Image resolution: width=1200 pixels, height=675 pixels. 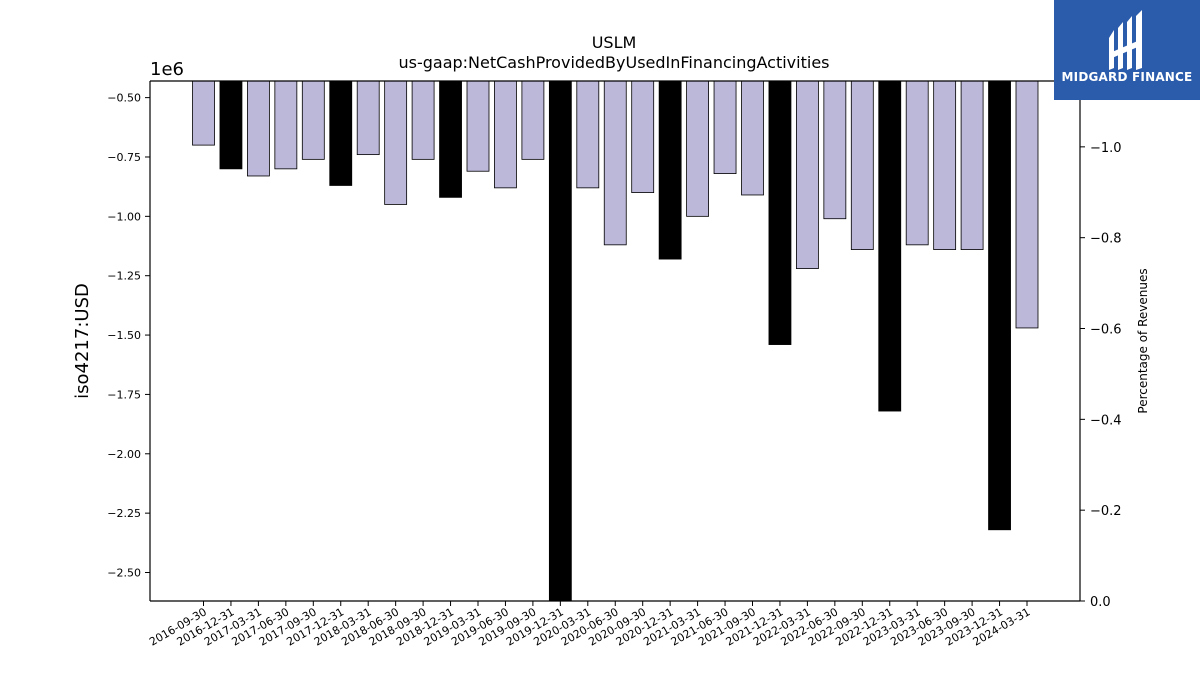 I want to click on y-tick-label: −2.00, so click(x=124, y=454).